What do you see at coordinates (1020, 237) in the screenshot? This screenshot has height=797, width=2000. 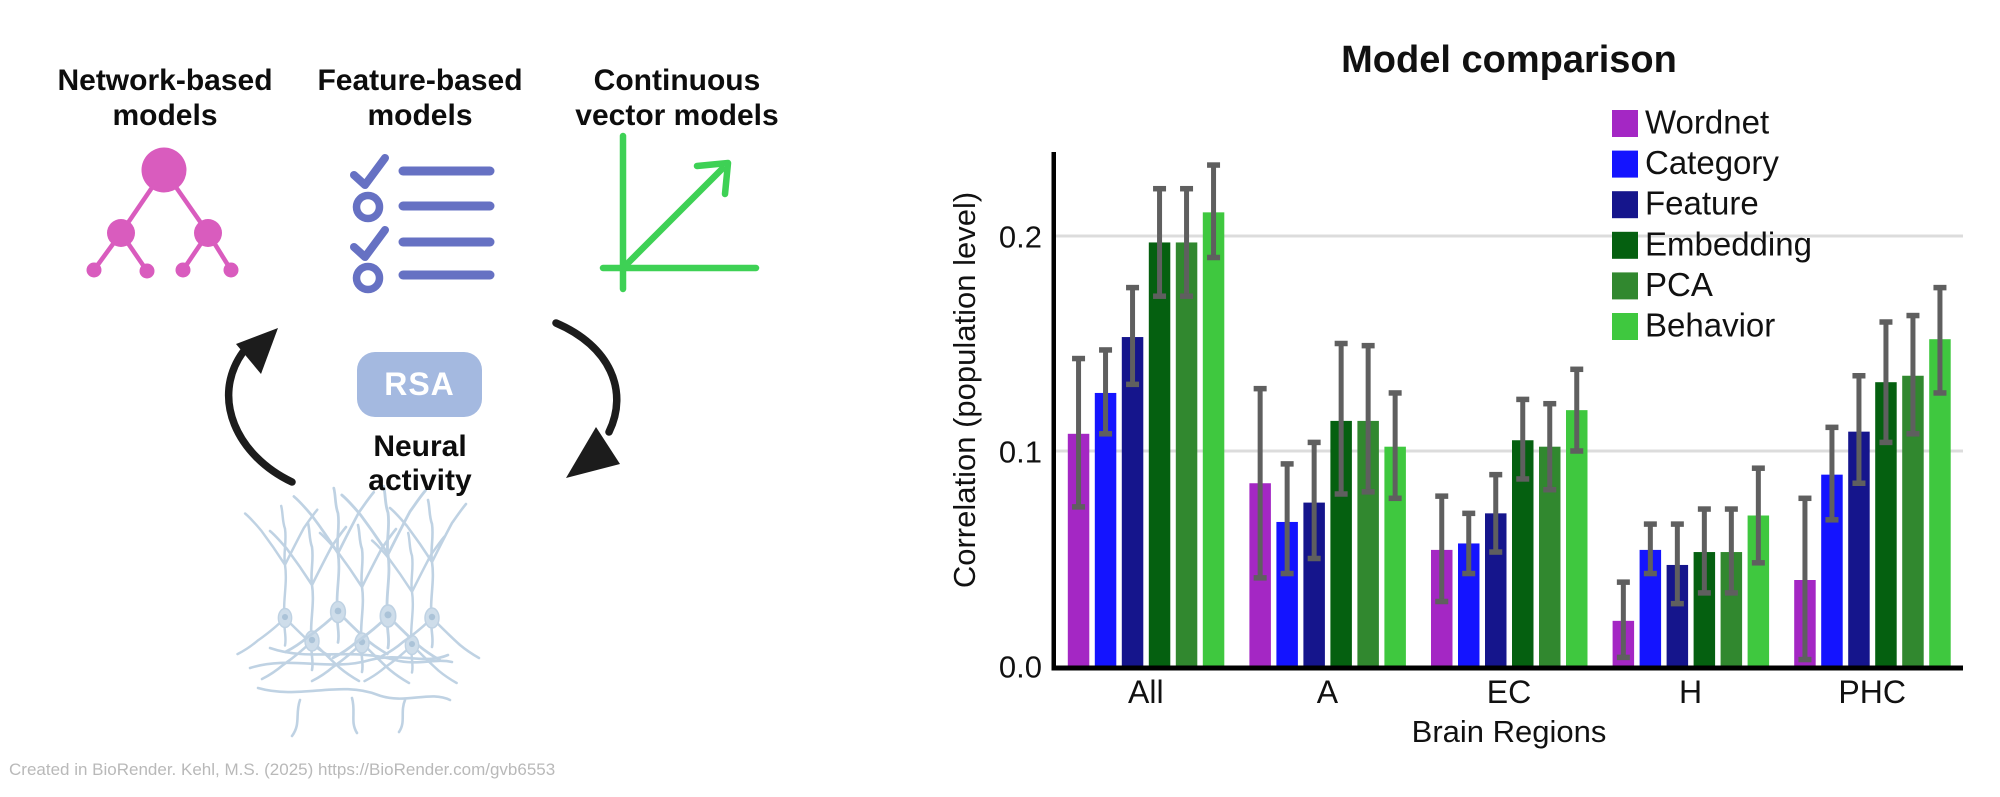 I see `y-tick-label: 0.2` at bounding box center [1020, 237].